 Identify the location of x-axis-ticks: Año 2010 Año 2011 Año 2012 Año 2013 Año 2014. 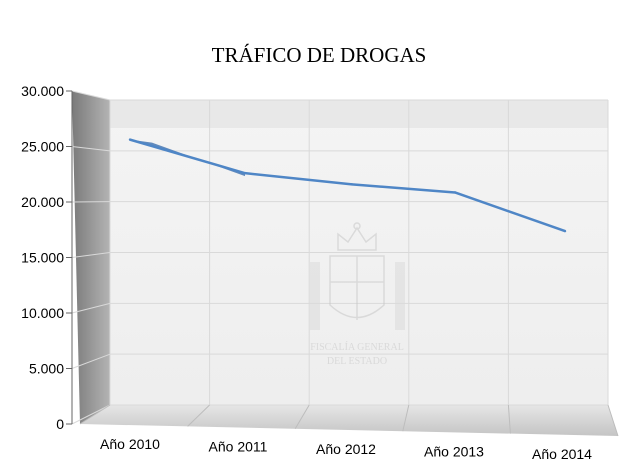
(346, 449).